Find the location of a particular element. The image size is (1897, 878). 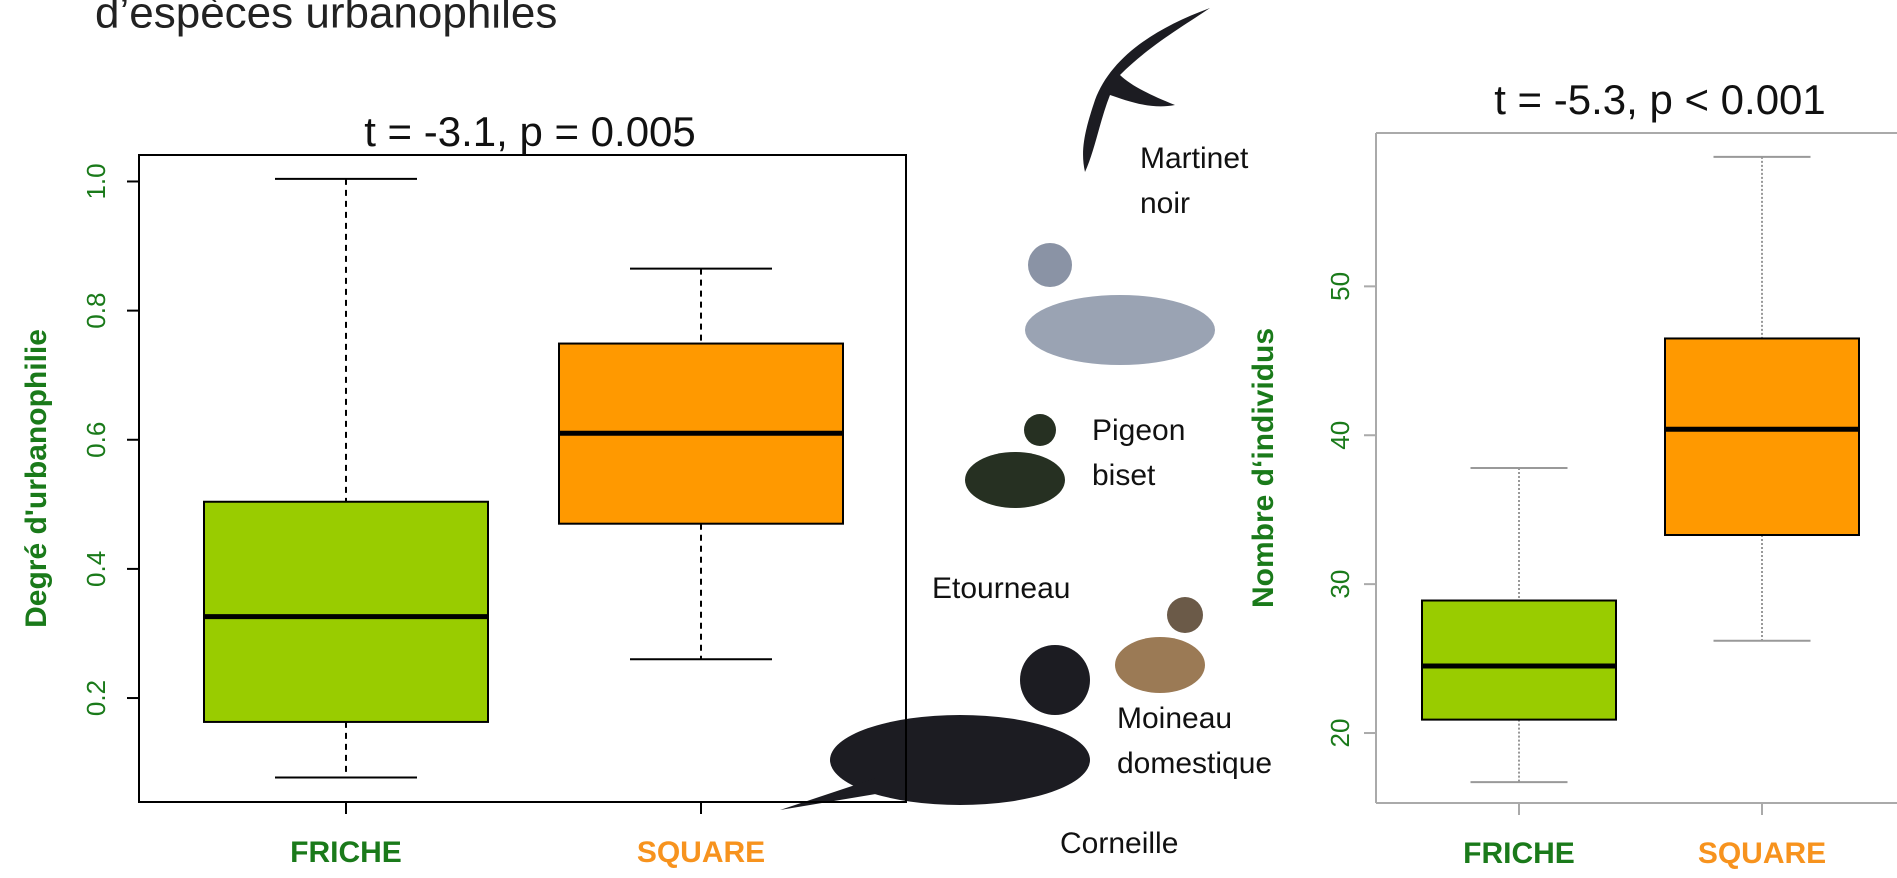

slide-title: d’espèces urbanophiles is located at coordinates (326, 19).